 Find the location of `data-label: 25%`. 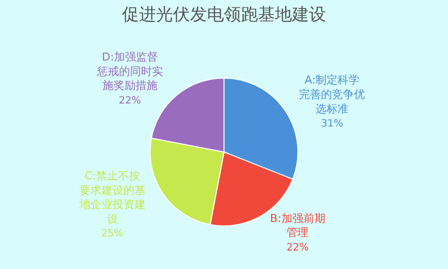

data-label: 25% is located at coordinates (112, 234).